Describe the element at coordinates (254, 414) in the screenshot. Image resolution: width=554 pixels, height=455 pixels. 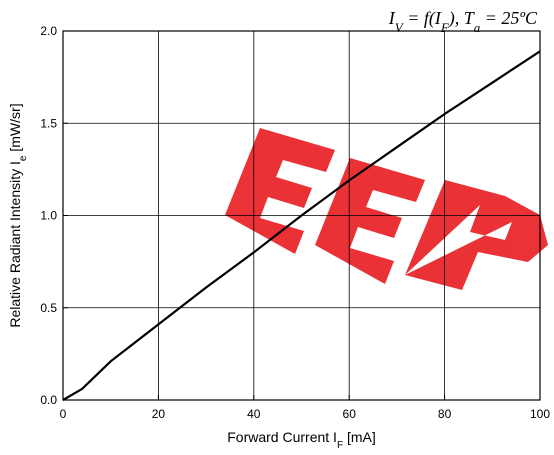
I see `x-tick-label: 40` at that location.